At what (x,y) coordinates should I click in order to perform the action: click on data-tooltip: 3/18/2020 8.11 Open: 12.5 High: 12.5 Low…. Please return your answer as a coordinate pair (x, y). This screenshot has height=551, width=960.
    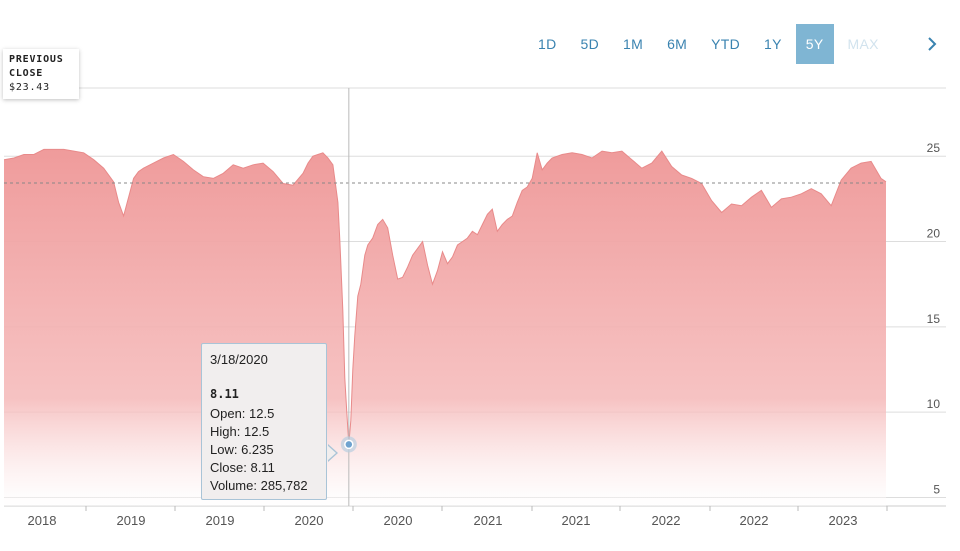
    Looking at the image, I should click on (269, 421).